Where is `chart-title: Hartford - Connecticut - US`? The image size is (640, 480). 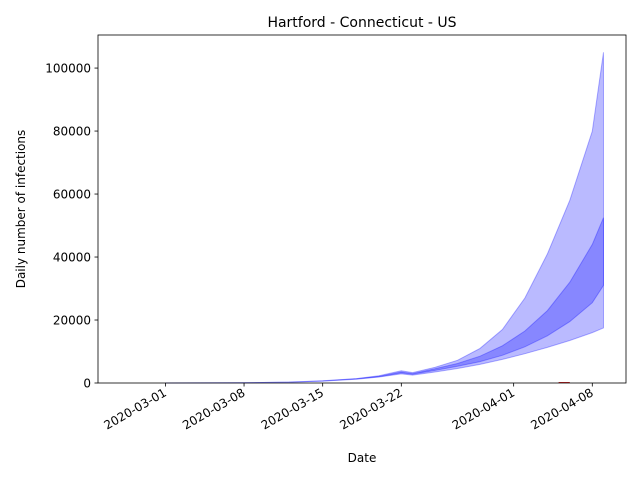 chart-title: Hartford - Connecticut - US is located at coordinates (361, 23).